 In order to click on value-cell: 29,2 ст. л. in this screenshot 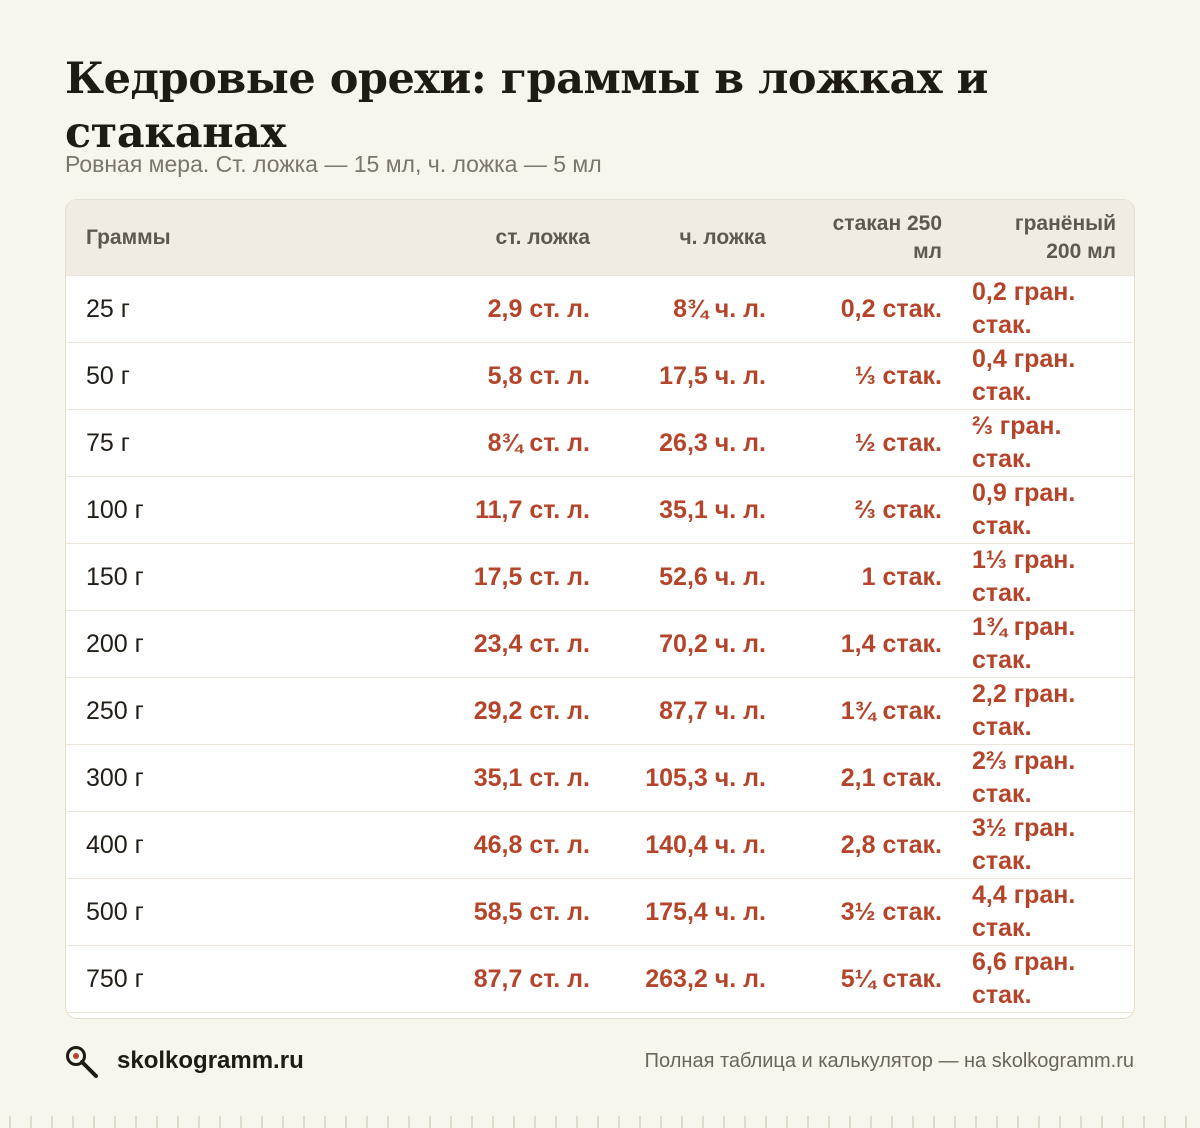, I will do `click(524, 711)`.